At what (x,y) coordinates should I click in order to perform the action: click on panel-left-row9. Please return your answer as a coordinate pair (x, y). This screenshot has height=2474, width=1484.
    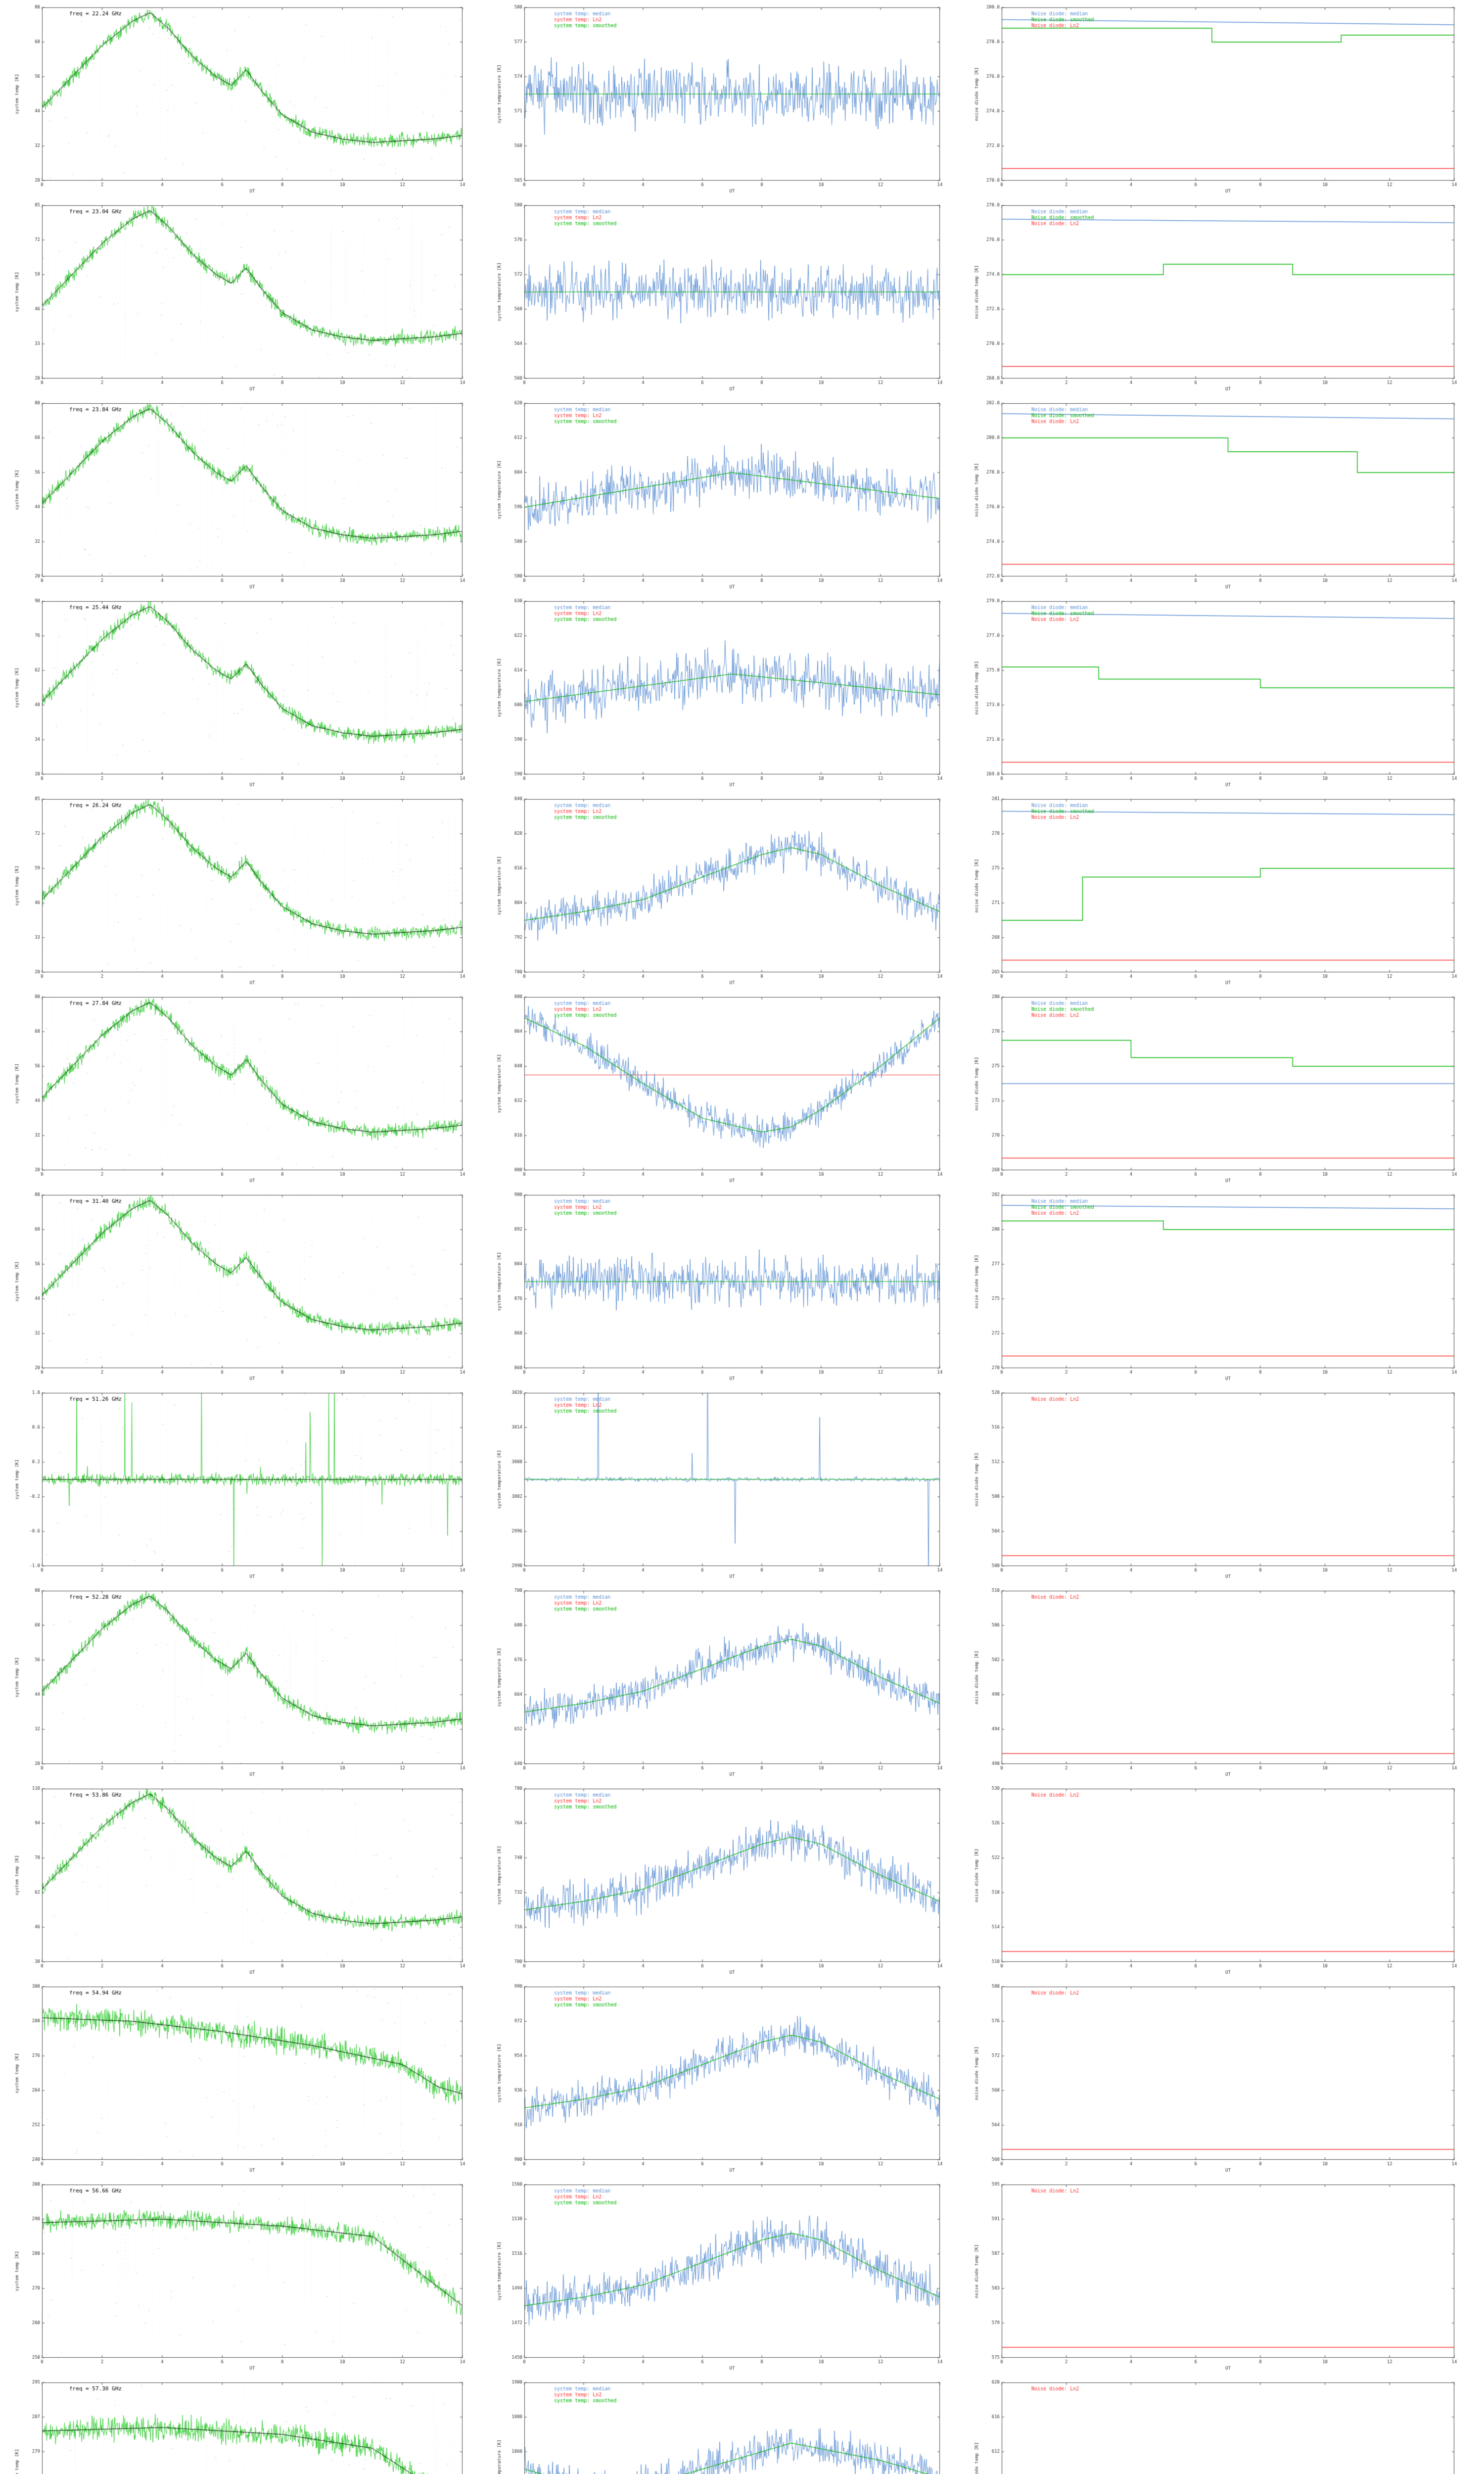
    Looking at the image, I should click on (239, 1683).